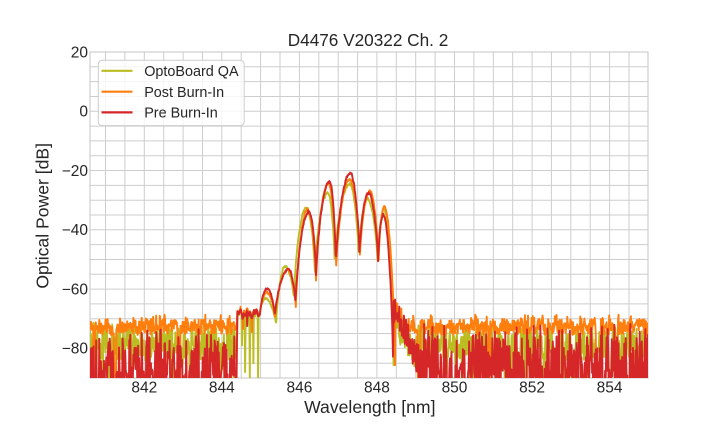  What do you see at coordinates (75, 171) in the screenshot?
I see `svg-text: −20` at bounding box center [75, 171].